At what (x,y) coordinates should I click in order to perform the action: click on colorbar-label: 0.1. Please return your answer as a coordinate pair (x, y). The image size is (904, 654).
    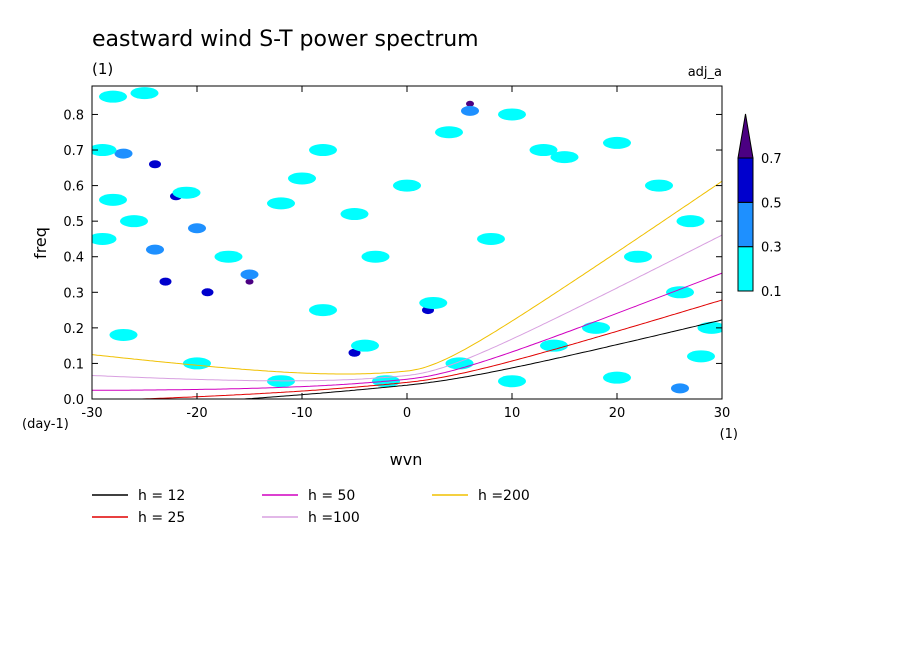
    Looking at the image, I should click on (771, 292).